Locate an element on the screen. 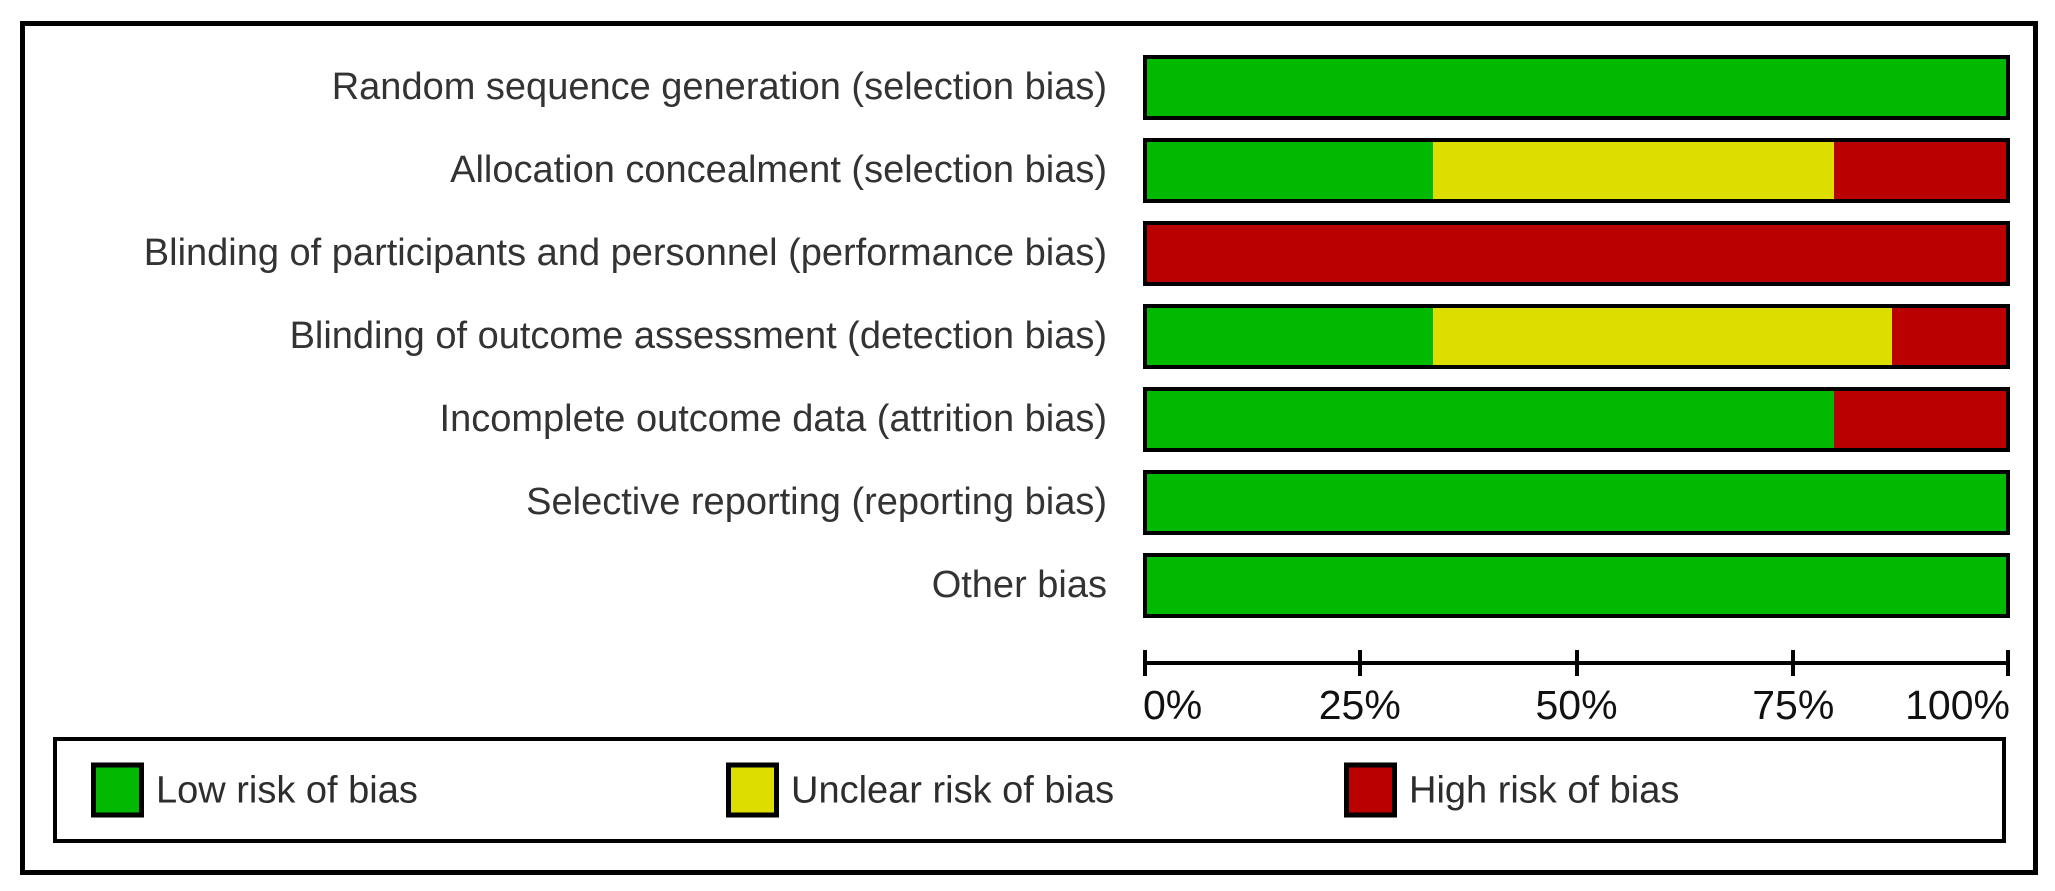 This screenshot has height=891, width=2055. legend-swatch-unclear is located at coordinates (752, 790).